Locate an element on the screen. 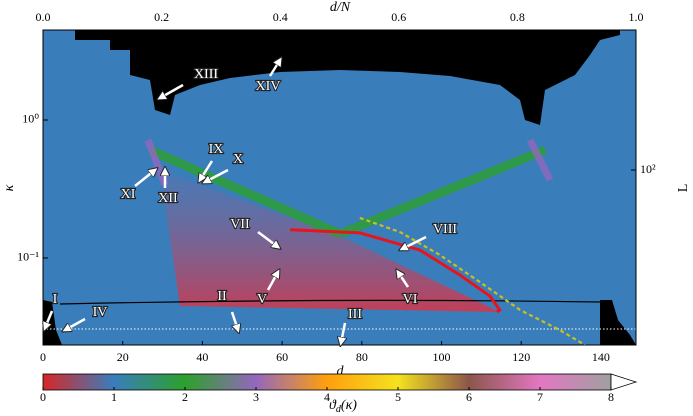  top-tick-label: 0.2 is located at coordinates (161, 17).